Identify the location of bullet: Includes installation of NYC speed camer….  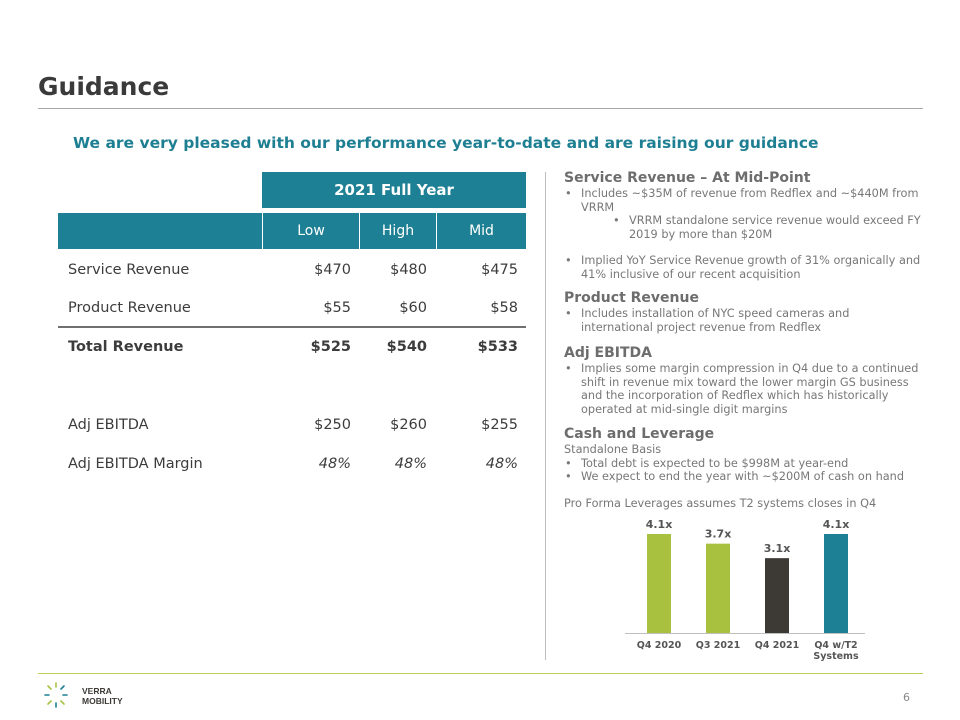
(744, 320).